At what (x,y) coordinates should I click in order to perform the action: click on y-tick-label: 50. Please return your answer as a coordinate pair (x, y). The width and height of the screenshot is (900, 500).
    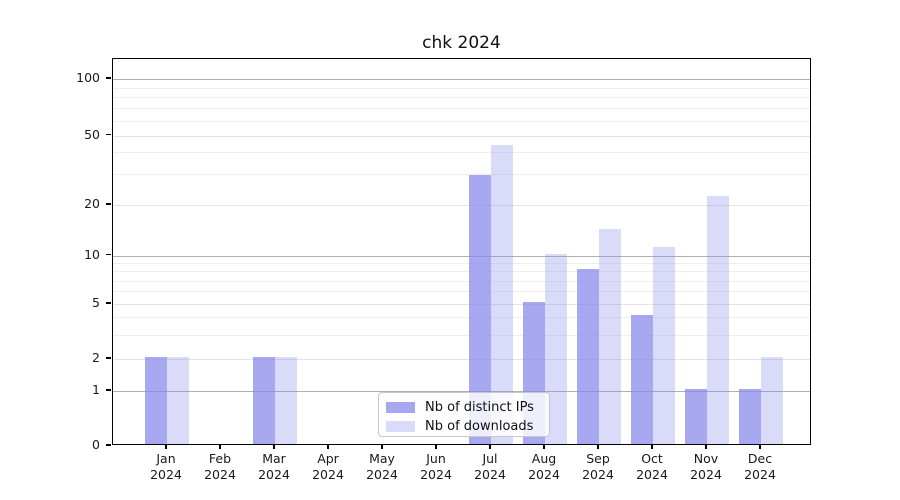
    Looking at the image, I should click on (92, 134).